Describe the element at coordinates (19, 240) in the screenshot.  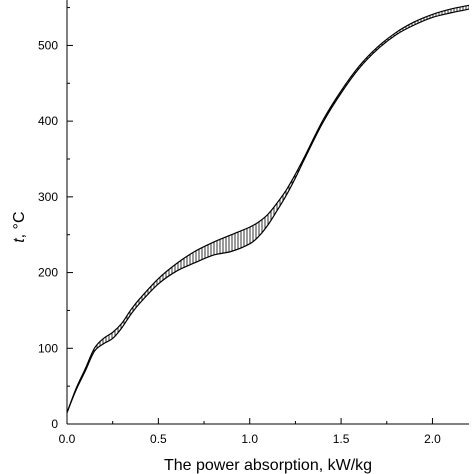
I see `y-axis-variable: t` at that location.